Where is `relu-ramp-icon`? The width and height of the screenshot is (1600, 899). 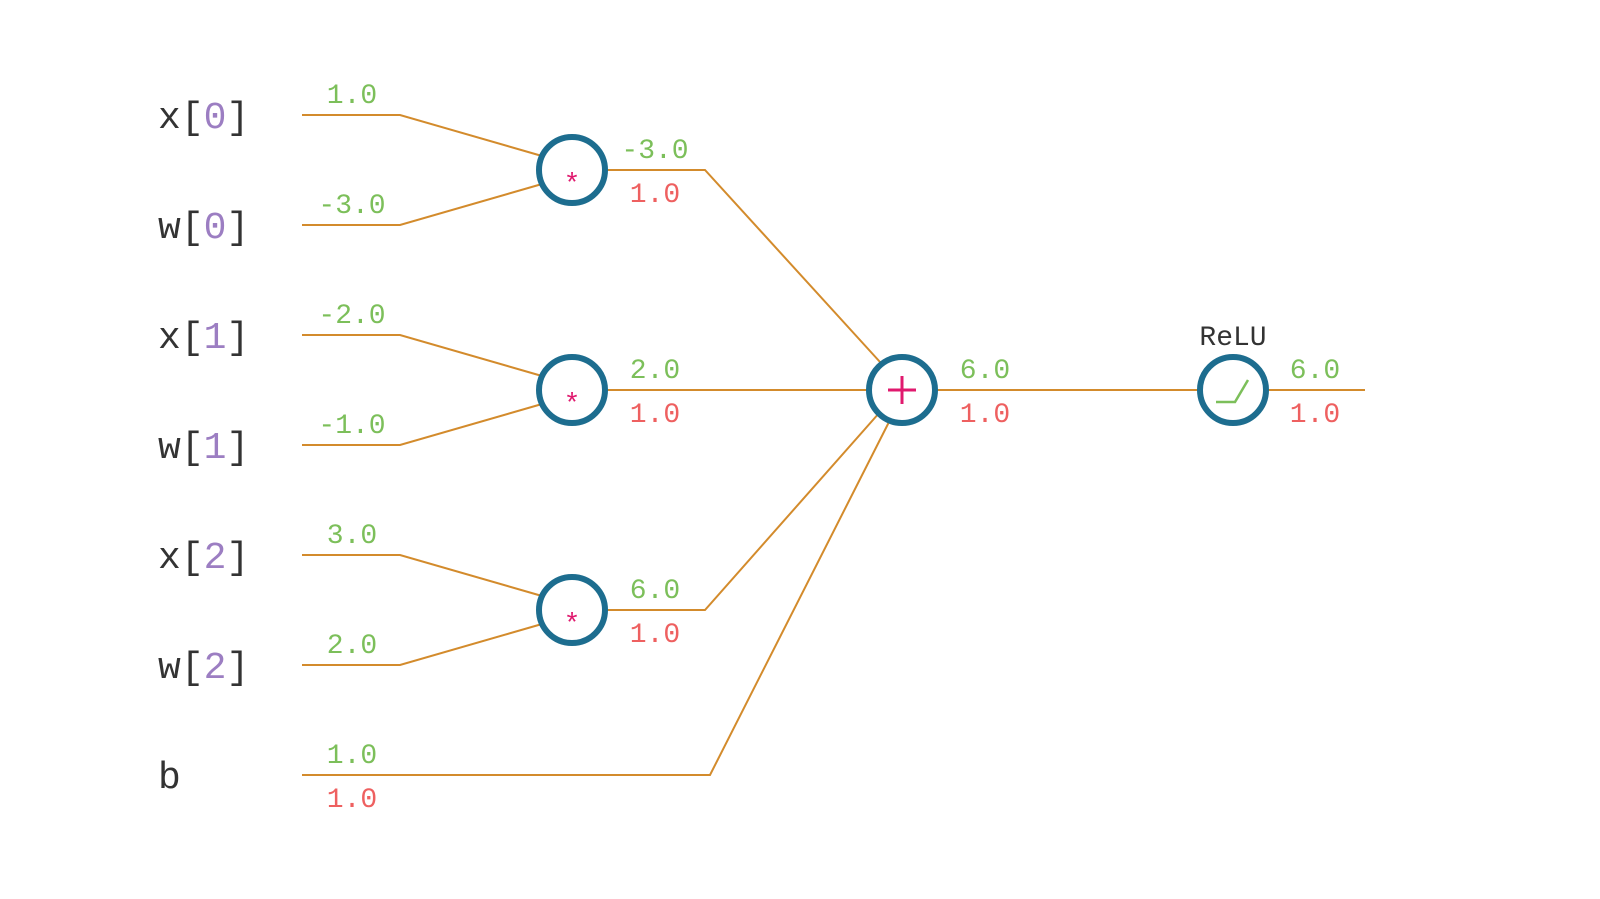
relu-ramp-icon is located at coordinates (1233, 391).